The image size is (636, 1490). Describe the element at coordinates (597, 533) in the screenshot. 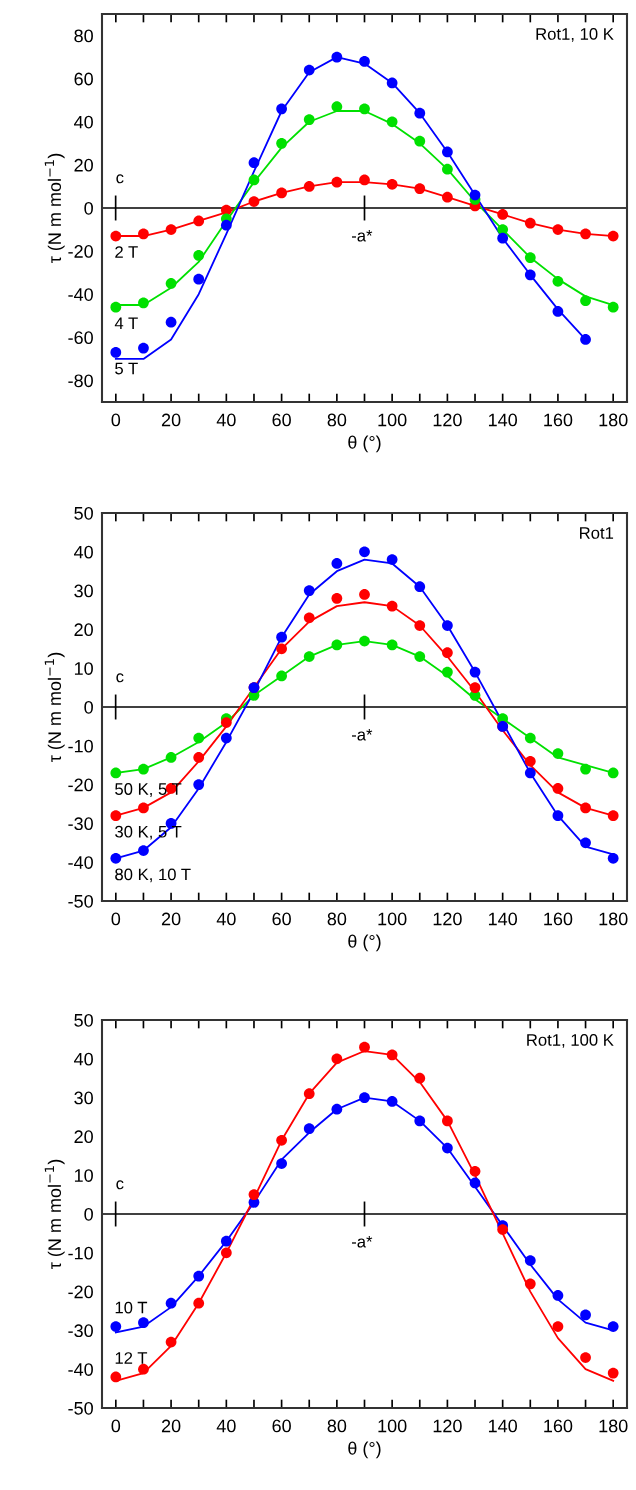

I see `annotation: Rot1` at that location.